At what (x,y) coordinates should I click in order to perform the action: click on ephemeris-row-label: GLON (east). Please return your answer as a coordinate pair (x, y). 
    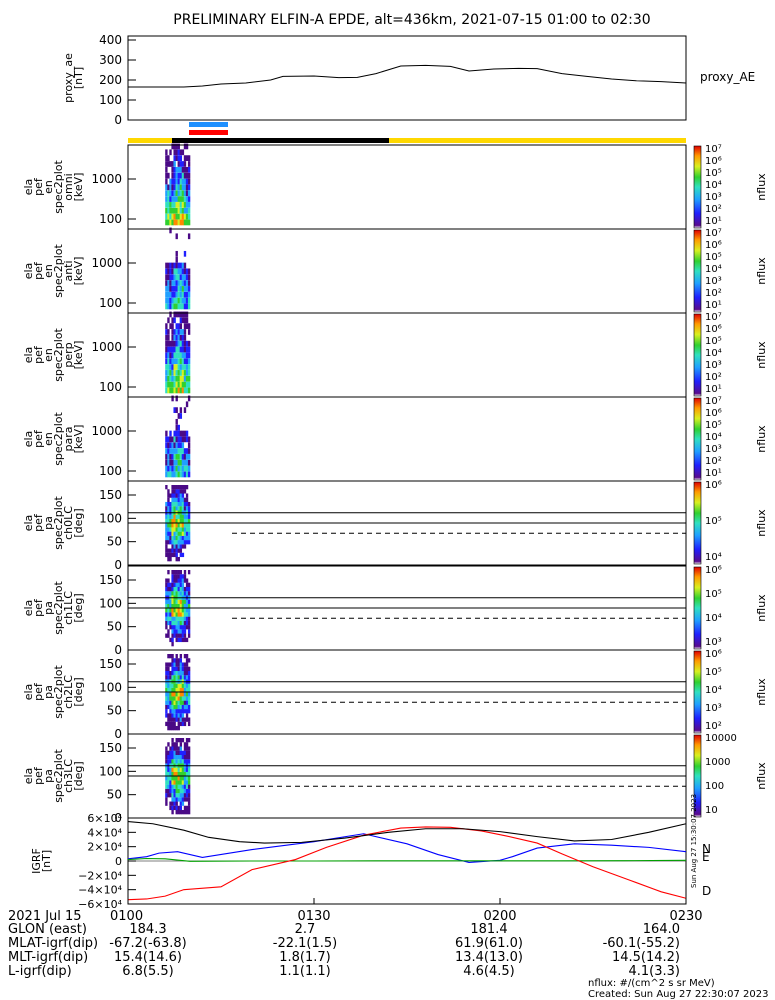
    Looking at the image, I should click on (47, 929).